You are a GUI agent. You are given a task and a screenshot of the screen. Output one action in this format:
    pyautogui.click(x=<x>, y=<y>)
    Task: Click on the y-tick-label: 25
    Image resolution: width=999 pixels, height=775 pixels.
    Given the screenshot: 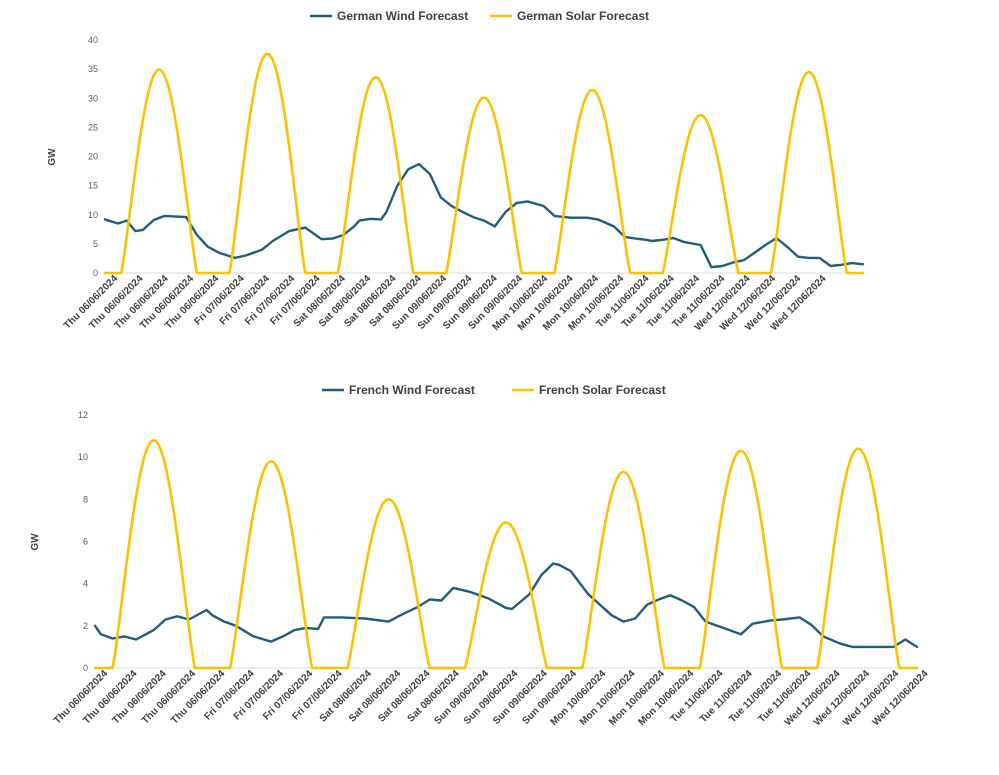 What is the action you would take?
    pyautogui.click(x=93, y=127)
    